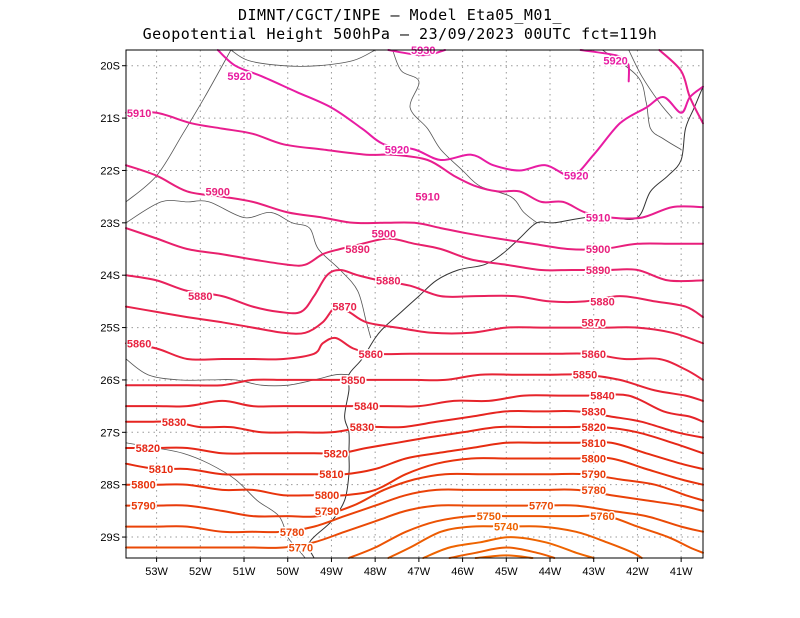 Image resolution: width=800 pixels, height=618 pixels. What do you see at coordinates (110, 381) in the screenshot?
I see `lat-tick-label: 26S` at bounding box center [110, 381].